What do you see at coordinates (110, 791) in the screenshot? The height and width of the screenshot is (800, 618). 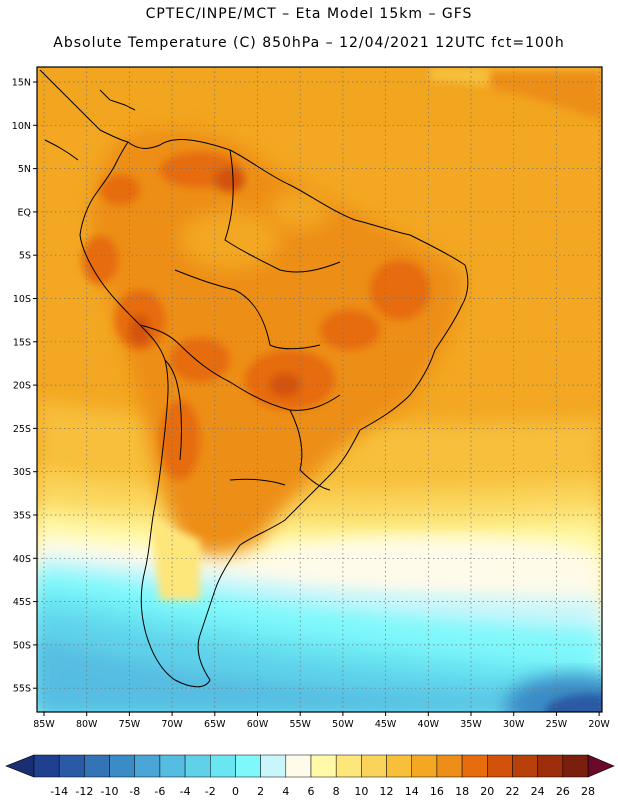 I see `colorbar-label: -10` at bounding box center [110, 791].